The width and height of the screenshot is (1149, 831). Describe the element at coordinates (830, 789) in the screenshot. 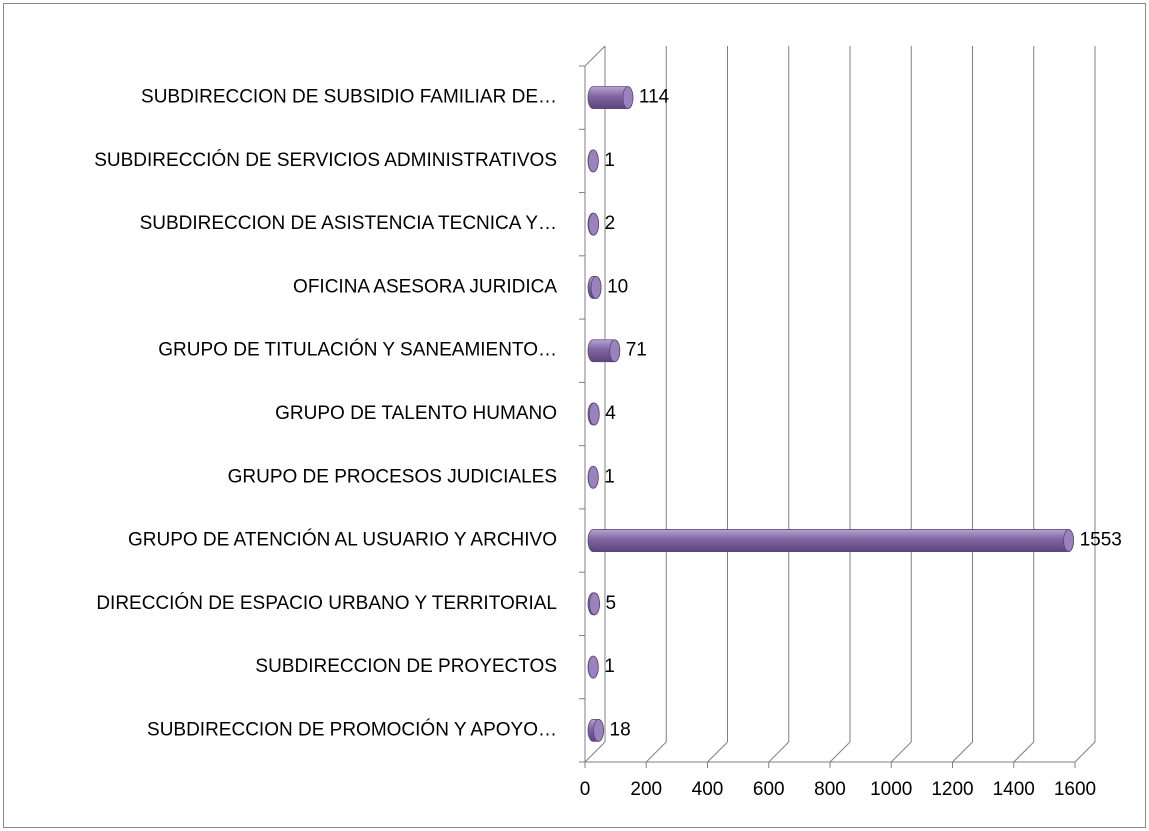

I see `x-tick-label: 800` at that location.